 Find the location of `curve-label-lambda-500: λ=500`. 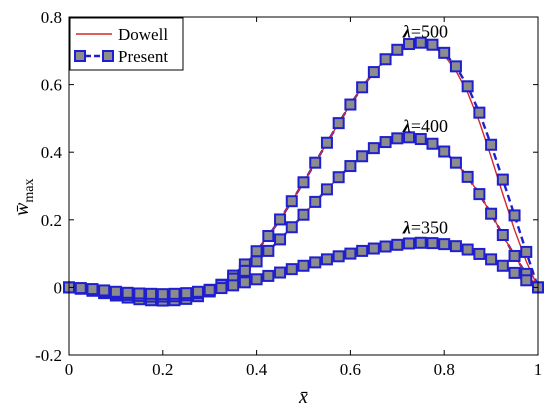

curve-label-lambda-500: λ=500 is located at coordinates (425, 31).